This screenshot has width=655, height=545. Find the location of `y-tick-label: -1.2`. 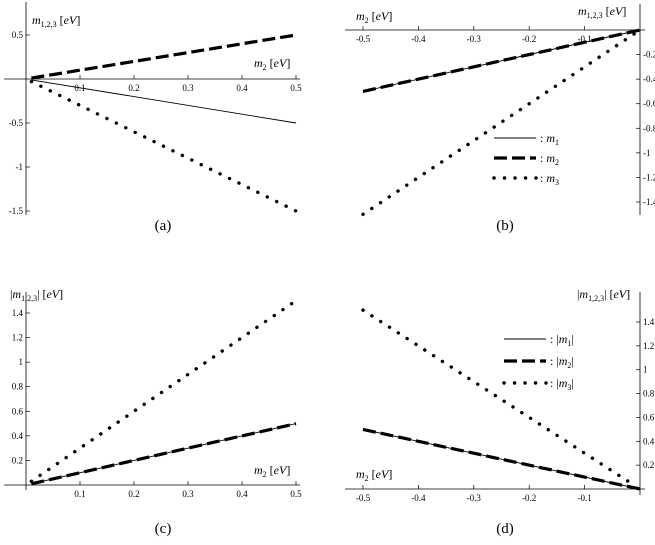

y-tick-label: -1.2 is located at coordinates (649, 177).